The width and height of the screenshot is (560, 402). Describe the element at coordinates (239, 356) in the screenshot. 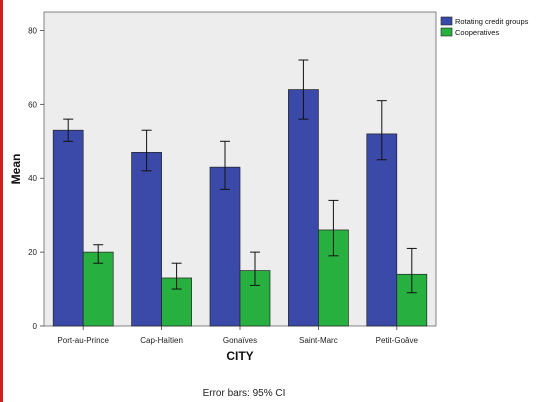

I see `x-axis-title: CITY` at that location.